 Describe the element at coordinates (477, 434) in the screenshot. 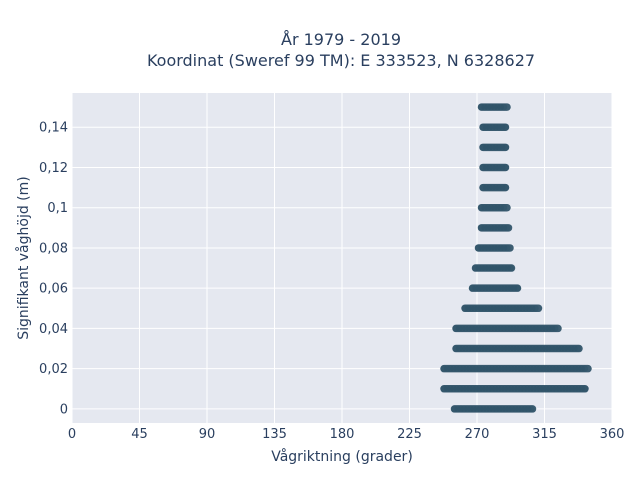

I see `x-tick-label: 270` at that location.